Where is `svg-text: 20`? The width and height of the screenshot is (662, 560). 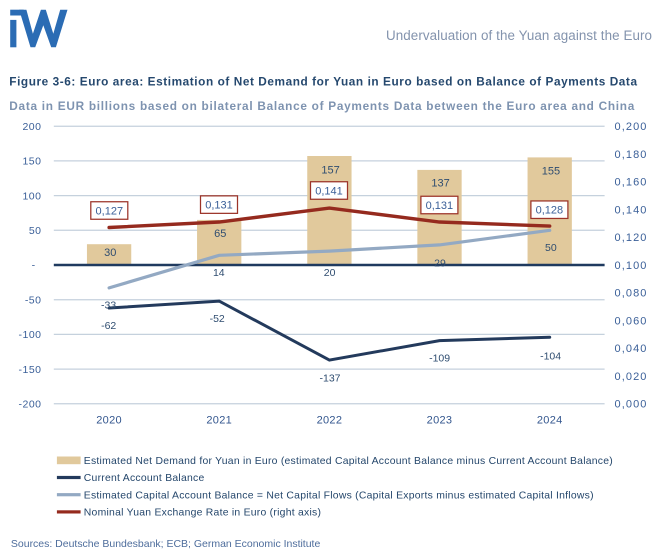
svg-text: 20 is located at coordinates (330, 273).